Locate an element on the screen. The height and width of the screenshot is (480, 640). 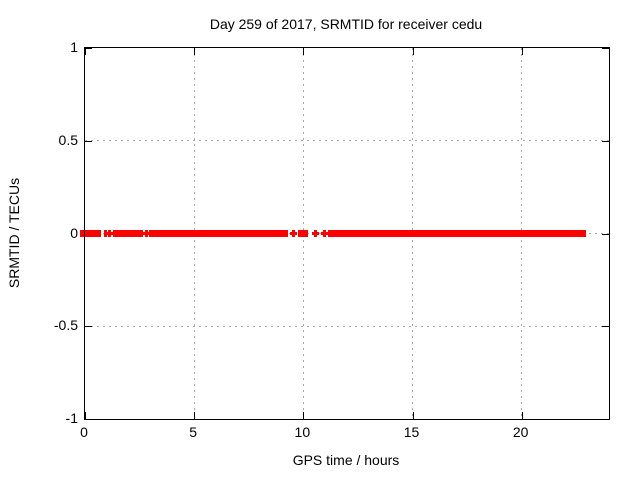
x-tick-label: 5 is located at coordinates (193, 432).